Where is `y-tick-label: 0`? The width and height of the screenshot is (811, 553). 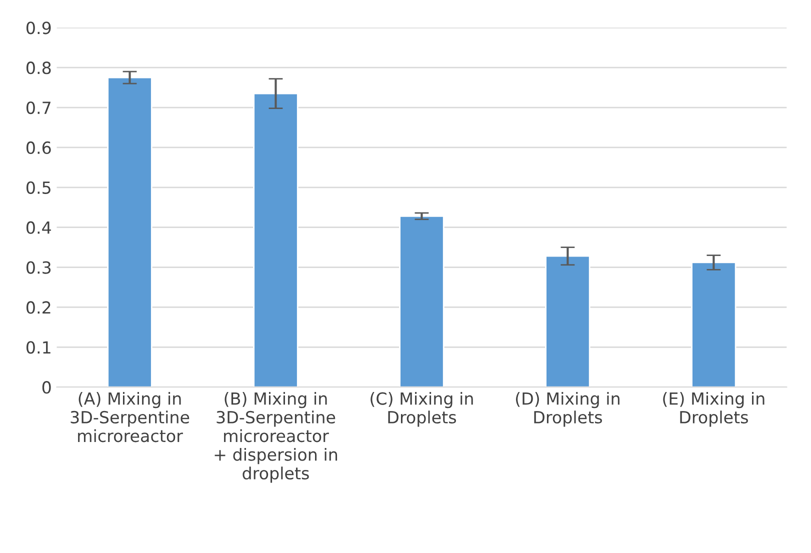 y-tick-label: 0 is located at coordinates (46, 387).